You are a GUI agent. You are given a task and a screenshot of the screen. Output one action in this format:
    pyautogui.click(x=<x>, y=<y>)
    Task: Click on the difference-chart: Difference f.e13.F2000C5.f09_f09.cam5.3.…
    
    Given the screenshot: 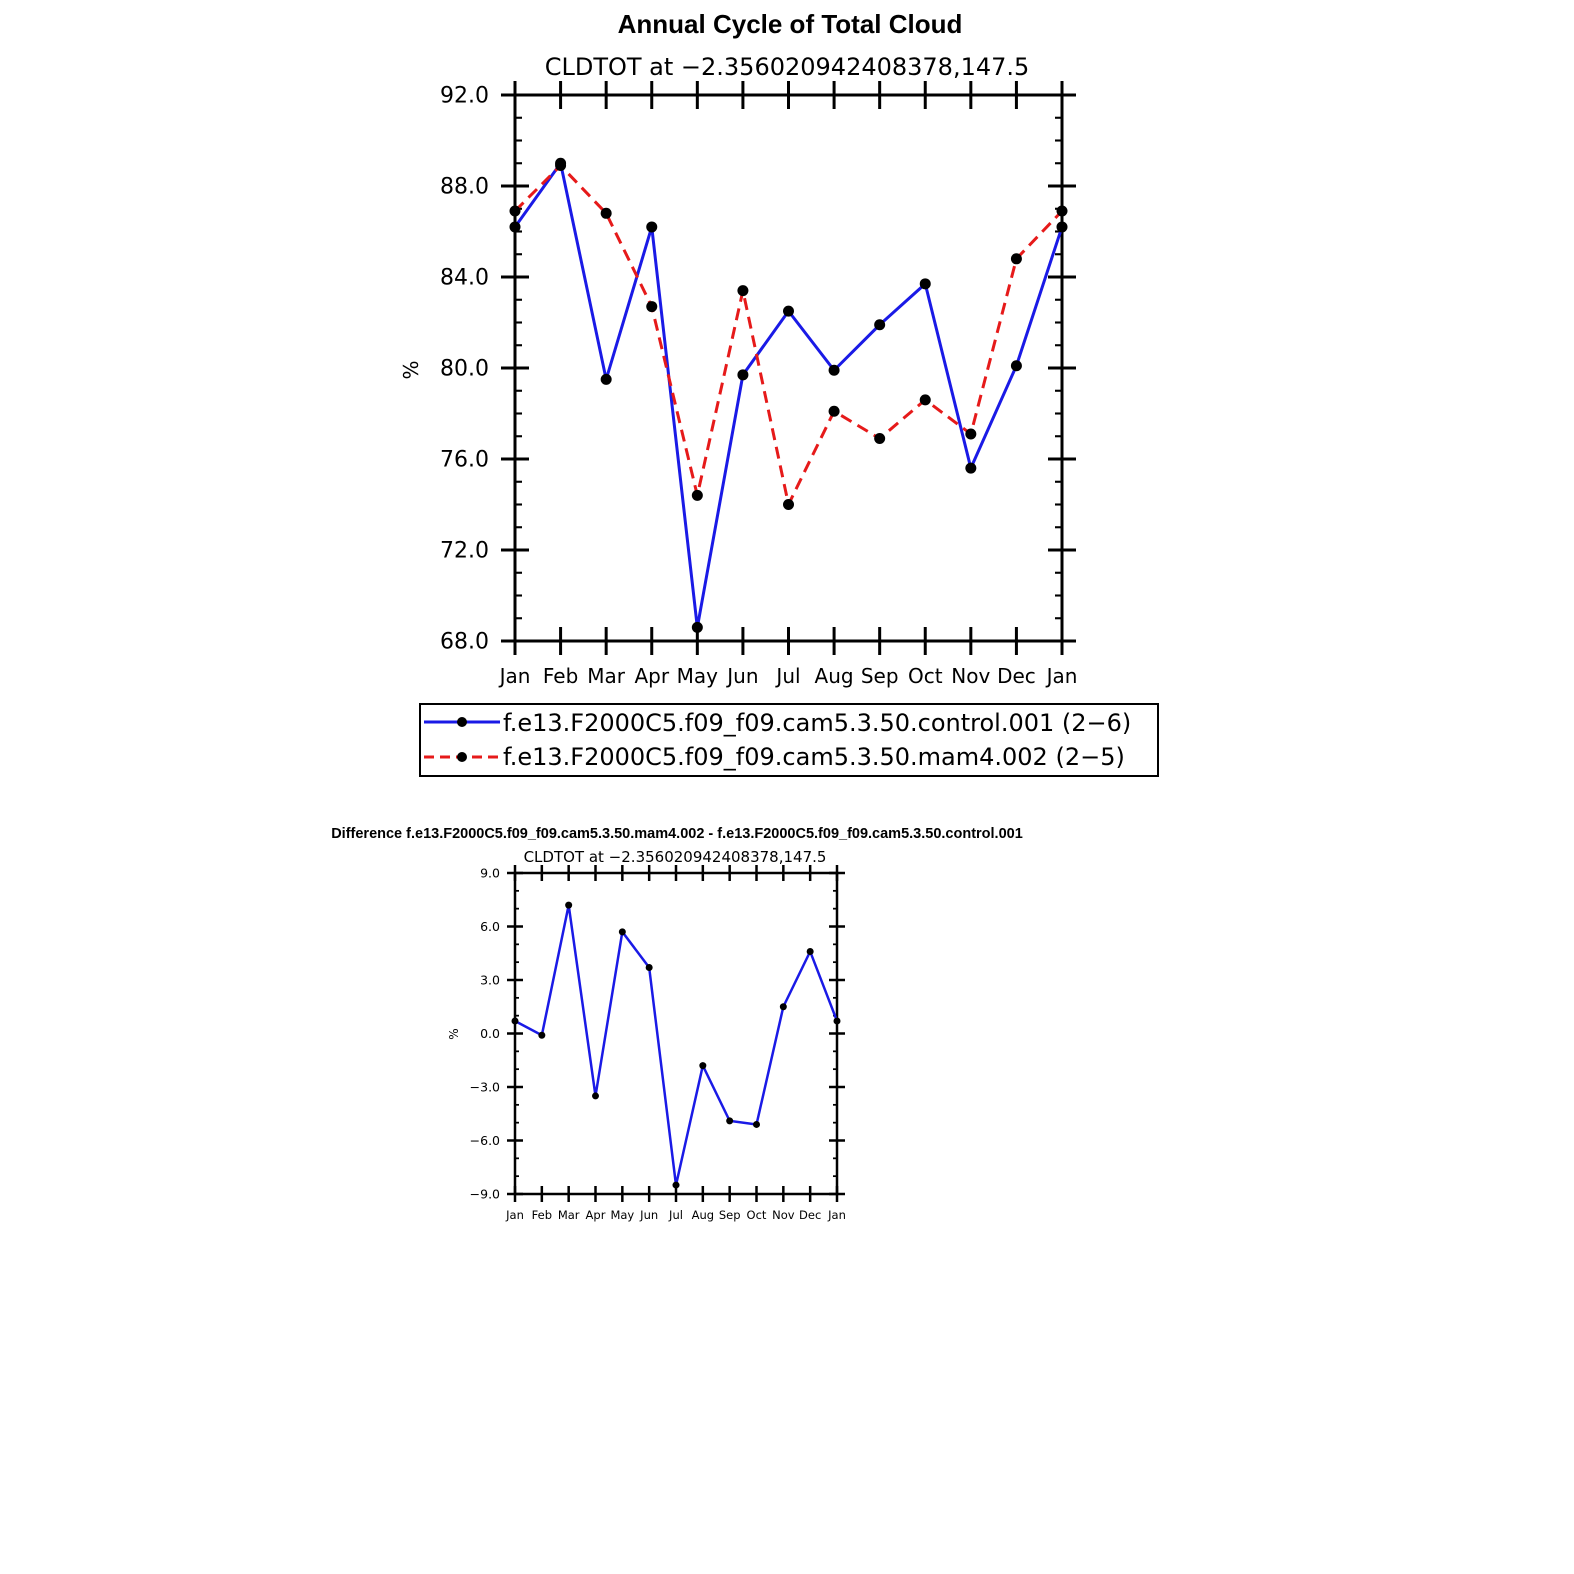 What is the action you would take?
    pyautogui.click(x=677, y=1024)
    